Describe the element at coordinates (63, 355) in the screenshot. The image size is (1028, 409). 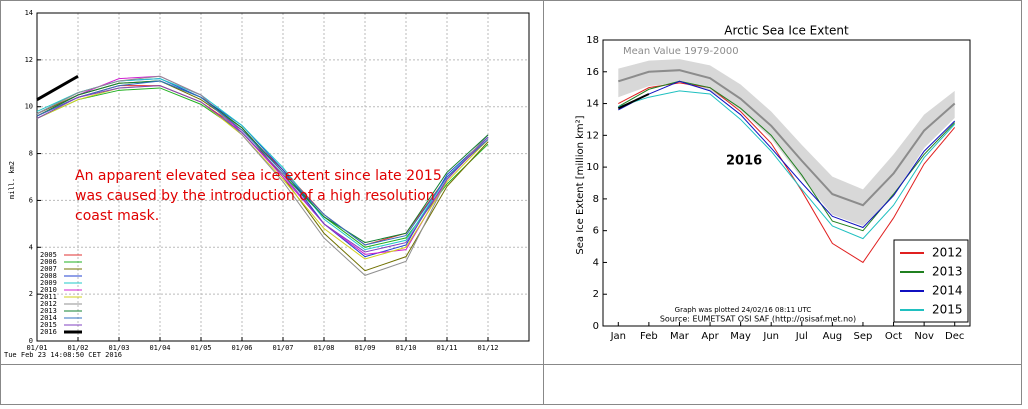
I see `footer: Tue Feb 23 14:08:50 CET 2016` at that location.